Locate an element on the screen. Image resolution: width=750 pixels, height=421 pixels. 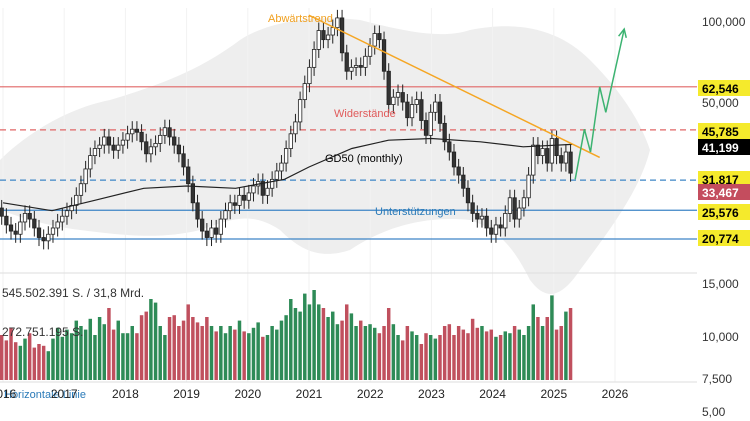
y-tick-label: 50,000 is located at coordinates (720, 103).